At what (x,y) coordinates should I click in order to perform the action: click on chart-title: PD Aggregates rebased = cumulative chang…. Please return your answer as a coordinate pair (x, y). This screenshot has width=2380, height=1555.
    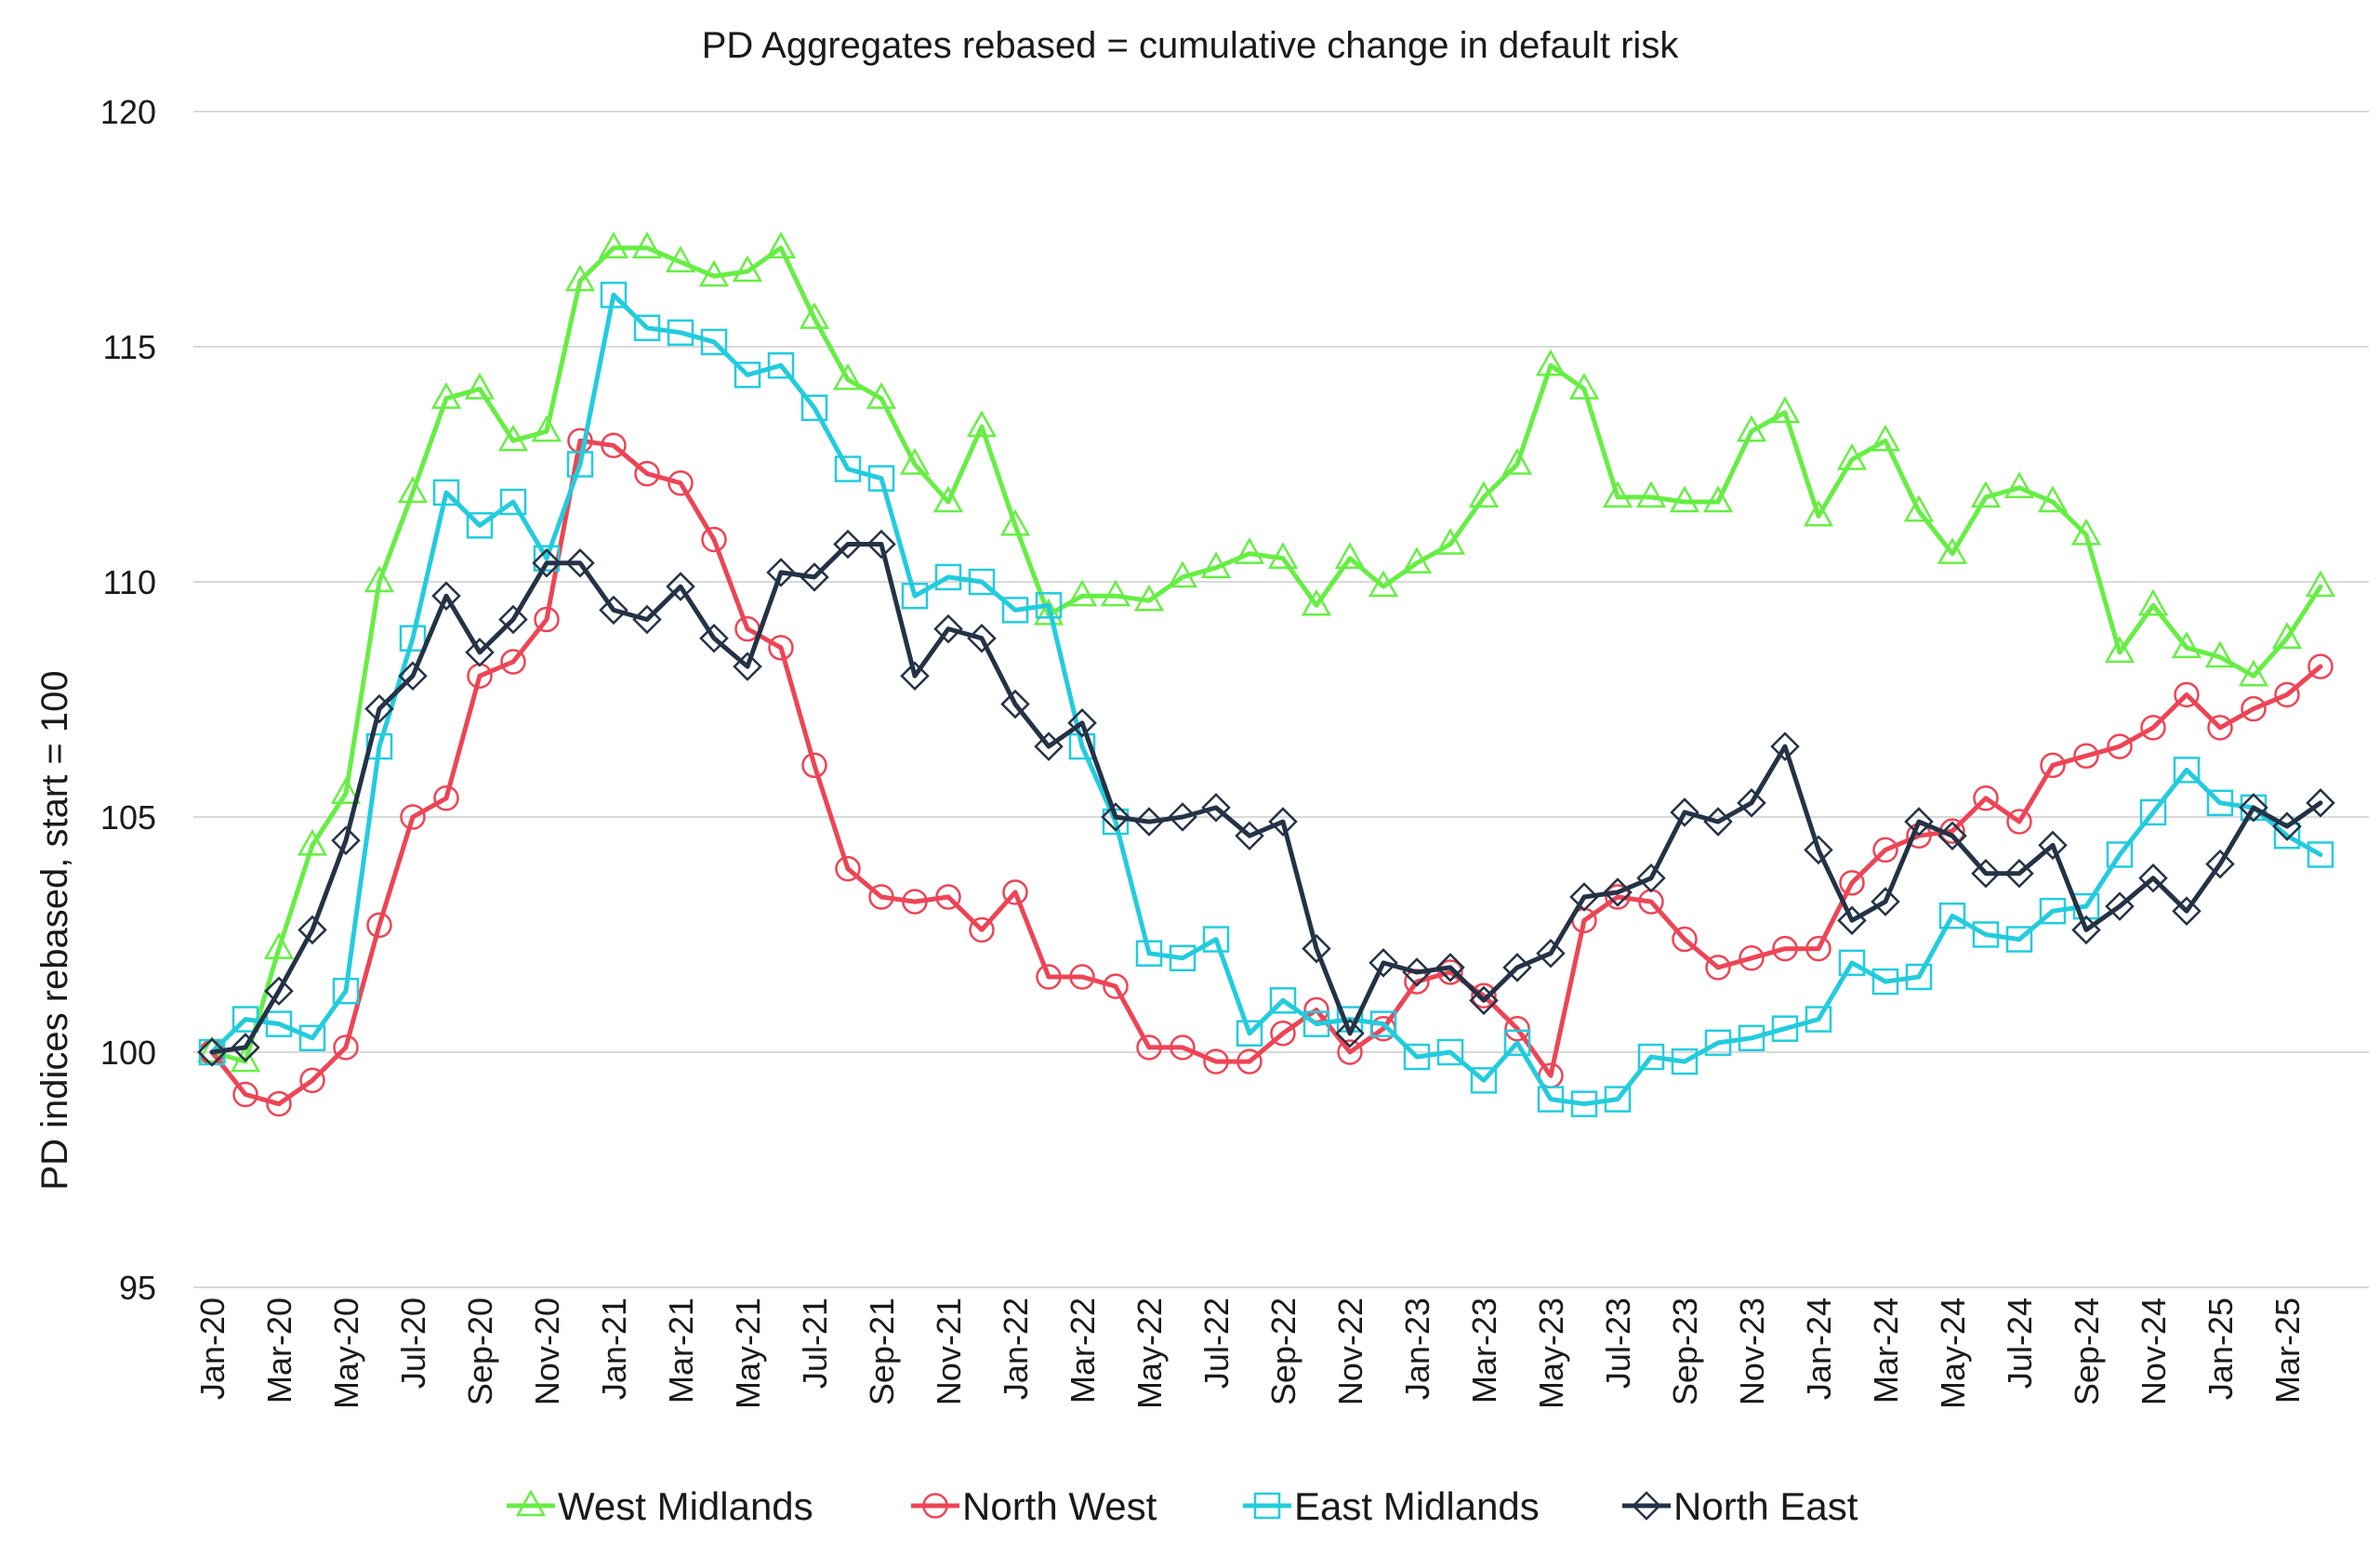
    Looking at the image, I should click on (1191, 45).